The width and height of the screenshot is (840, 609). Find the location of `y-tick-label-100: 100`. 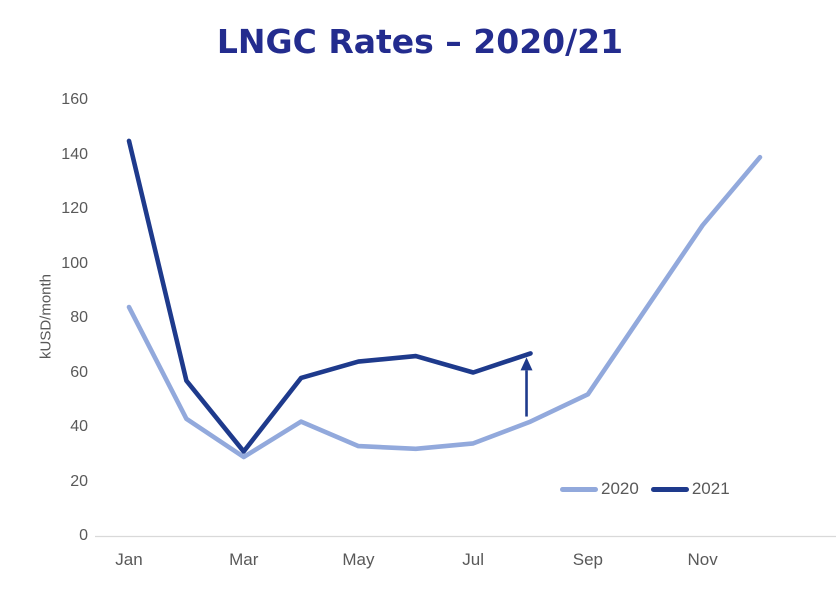

y-tick-label-100: 100 is located at coordinates (74, 263).